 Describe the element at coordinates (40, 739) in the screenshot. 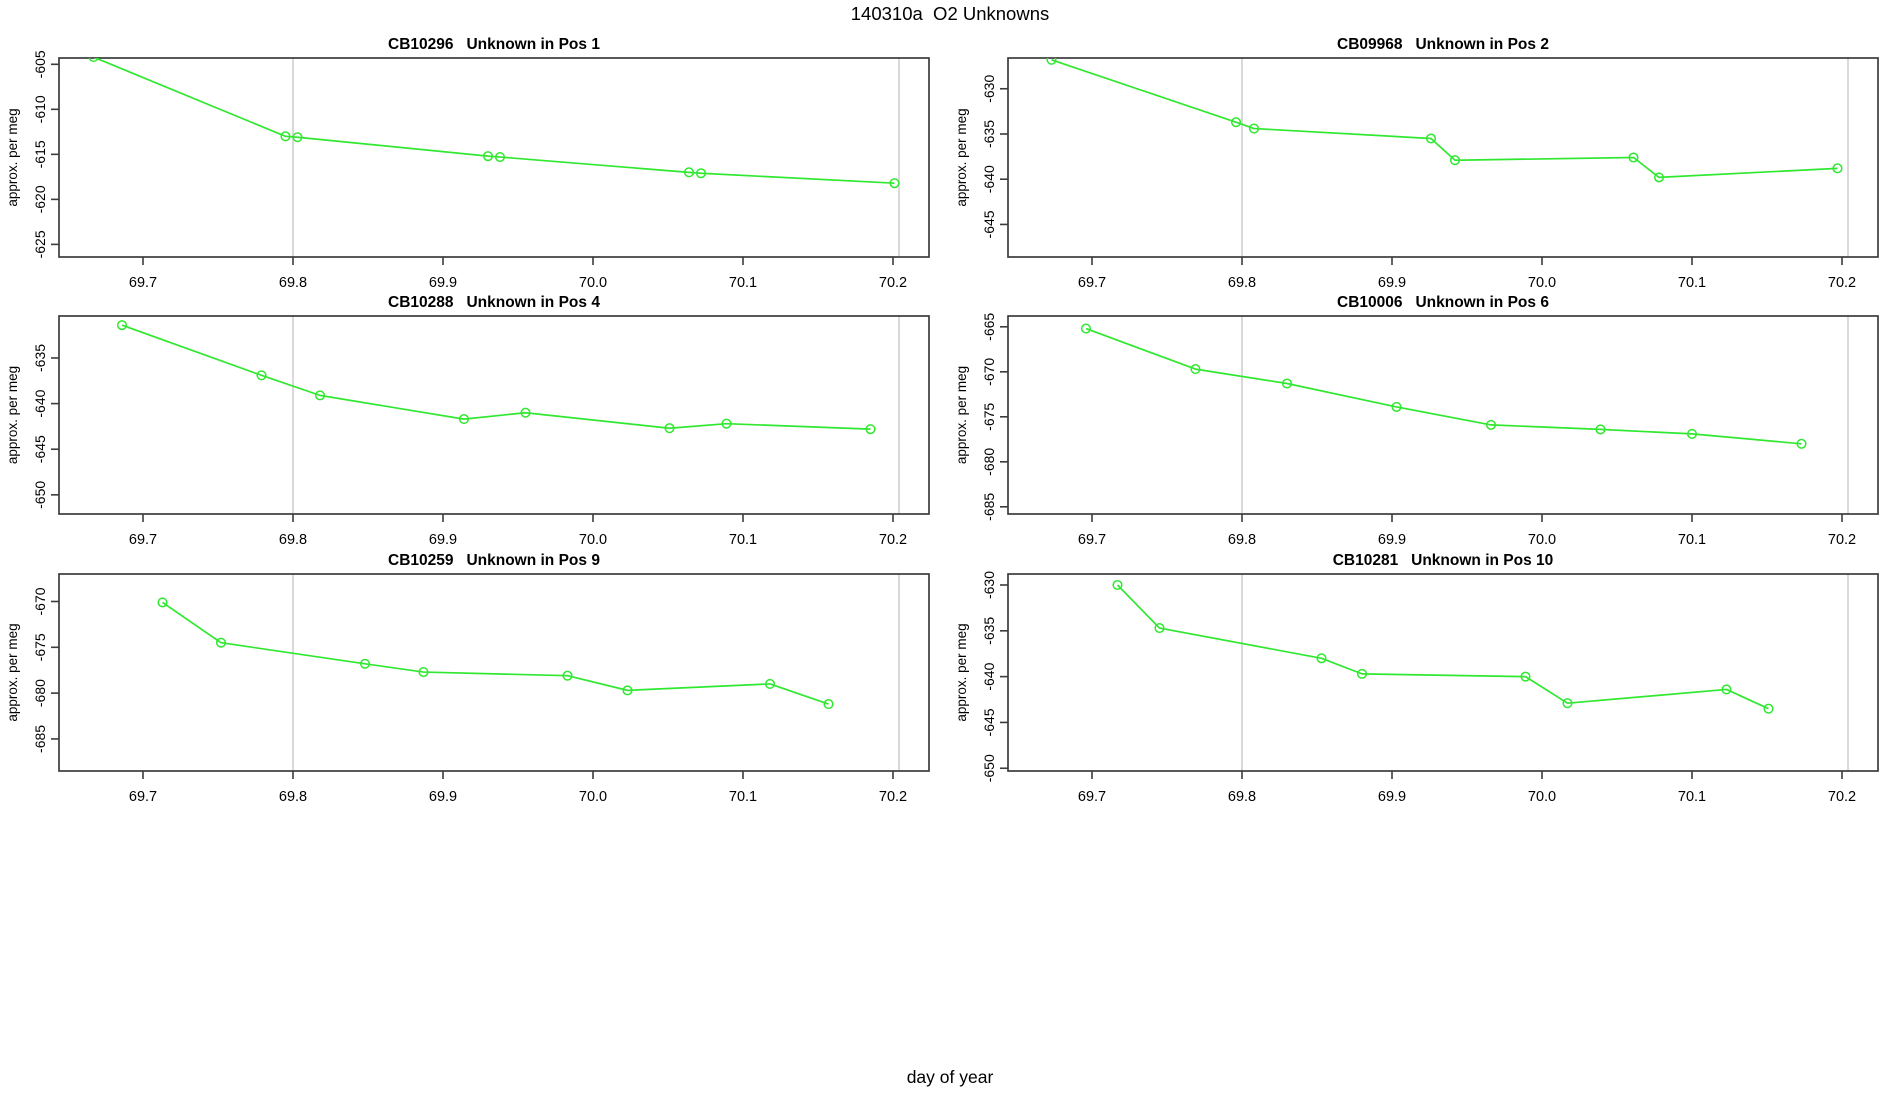

I see `y-tick-label: -685` at that location.